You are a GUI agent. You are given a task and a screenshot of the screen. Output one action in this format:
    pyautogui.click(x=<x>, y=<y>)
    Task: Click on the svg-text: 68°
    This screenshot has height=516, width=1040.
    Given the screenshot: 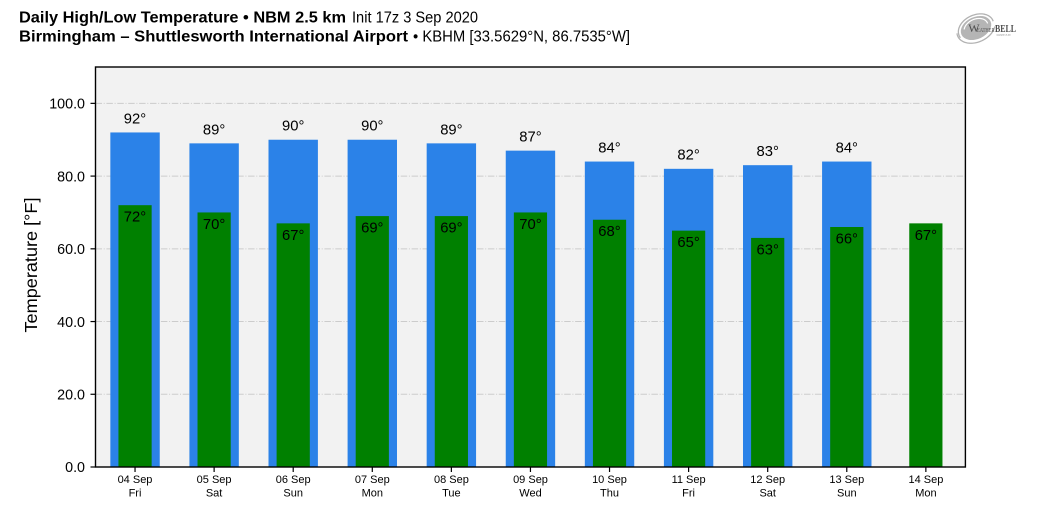 What is the action you would take?
    pyautogui.click(x=609, y=232)
    